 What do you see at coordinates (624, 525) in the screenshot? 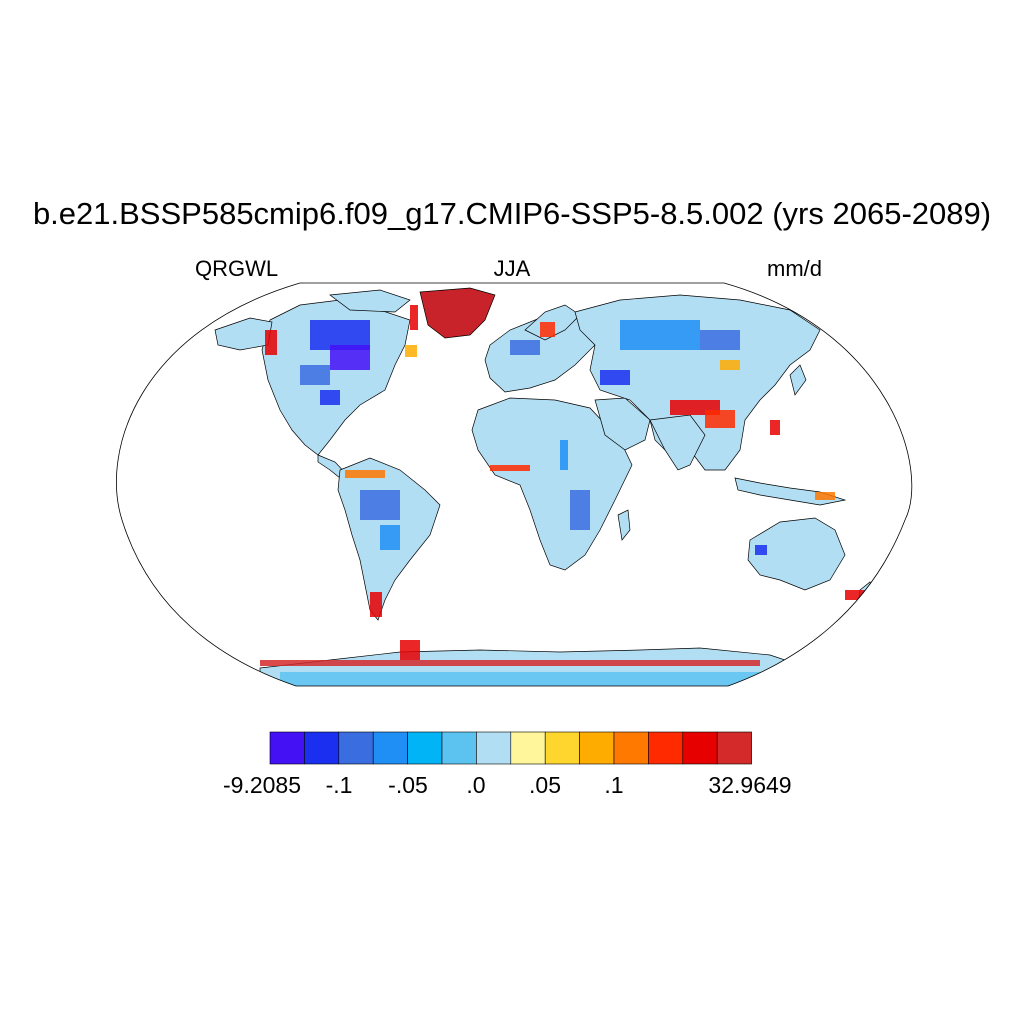
I see `madagascar` at bounding box center [624, 525].